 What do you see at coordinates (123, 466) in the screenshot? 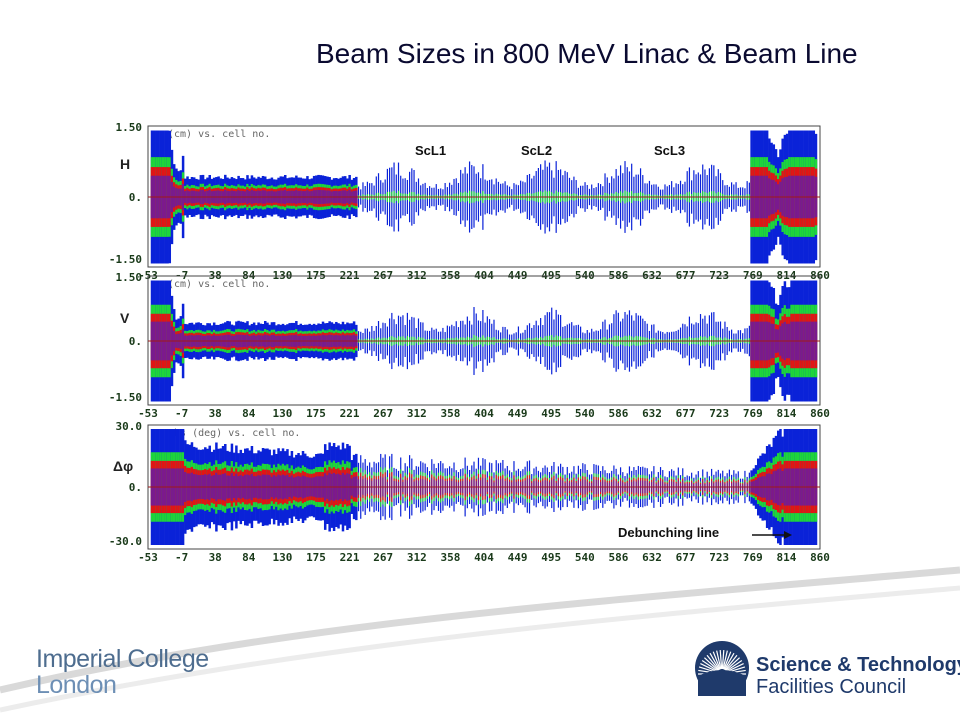
I see `panel-label-dphi: Δφ` at bounding box center [123, 466].